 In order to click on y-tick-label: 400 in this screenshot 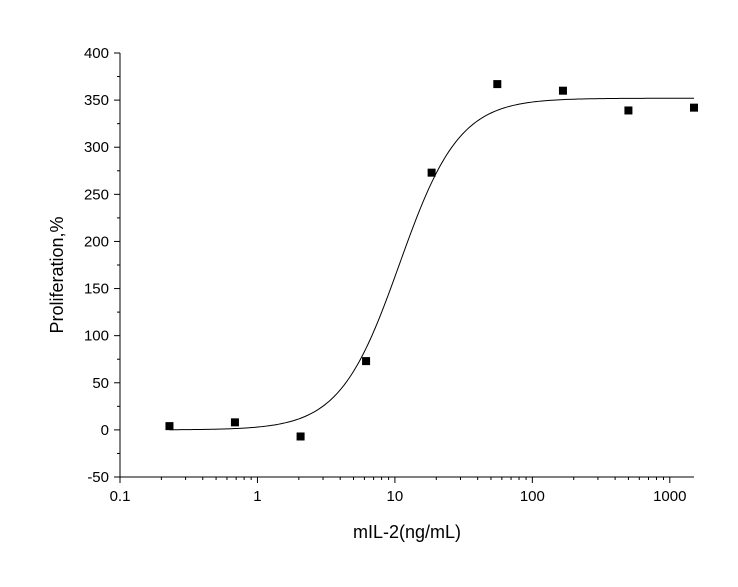, I will do `click(96, 53)`.